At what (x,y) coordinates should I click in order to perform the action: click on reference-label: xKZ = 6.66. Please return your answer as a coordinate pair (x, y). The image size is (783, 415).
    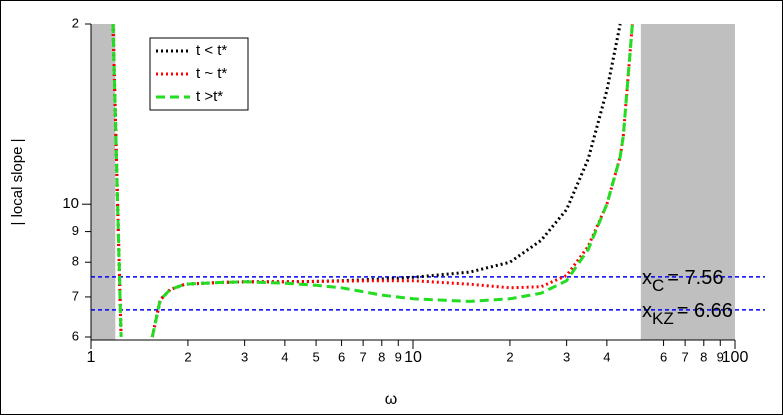
    Looking at the image, I should click on (687, 314).